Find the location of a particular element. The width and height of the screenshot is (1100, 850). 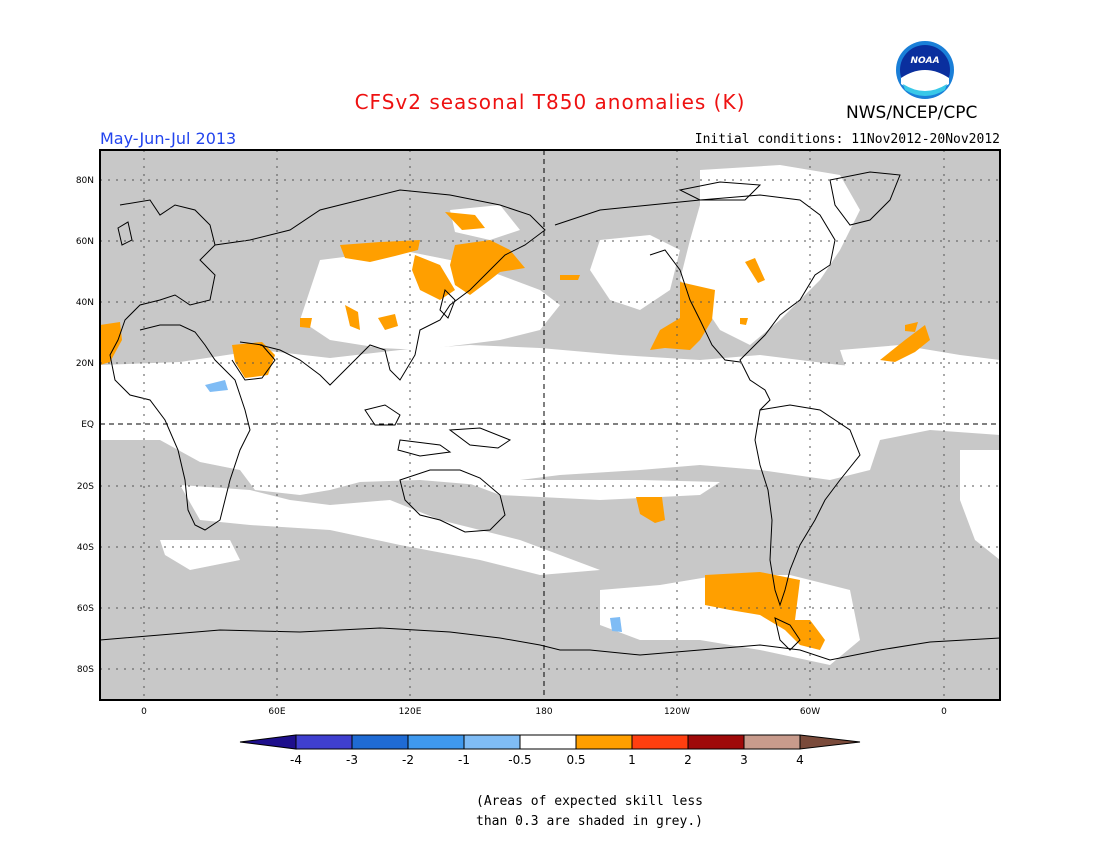

colorbar-label: -4 is located at coordinates (296, 760).